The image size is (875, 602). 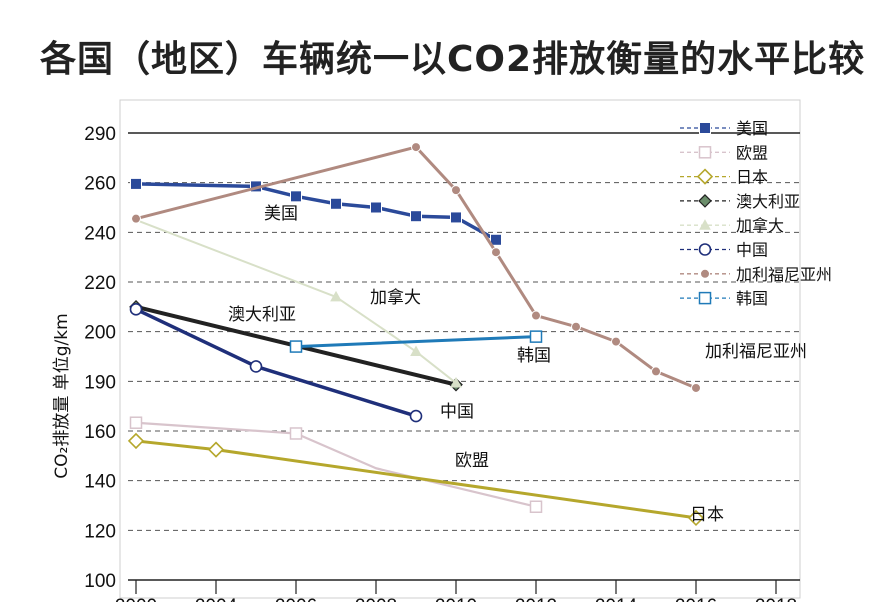 I want to click on x-tick-label: 2006, so click(x=296, y=599).